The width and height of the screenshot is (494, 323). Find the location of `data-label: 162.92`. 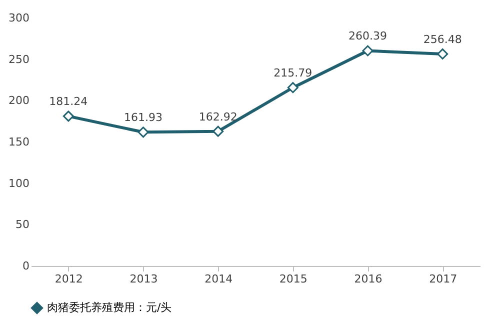

data-label: 162.92 is located at coordinates (218, 117).